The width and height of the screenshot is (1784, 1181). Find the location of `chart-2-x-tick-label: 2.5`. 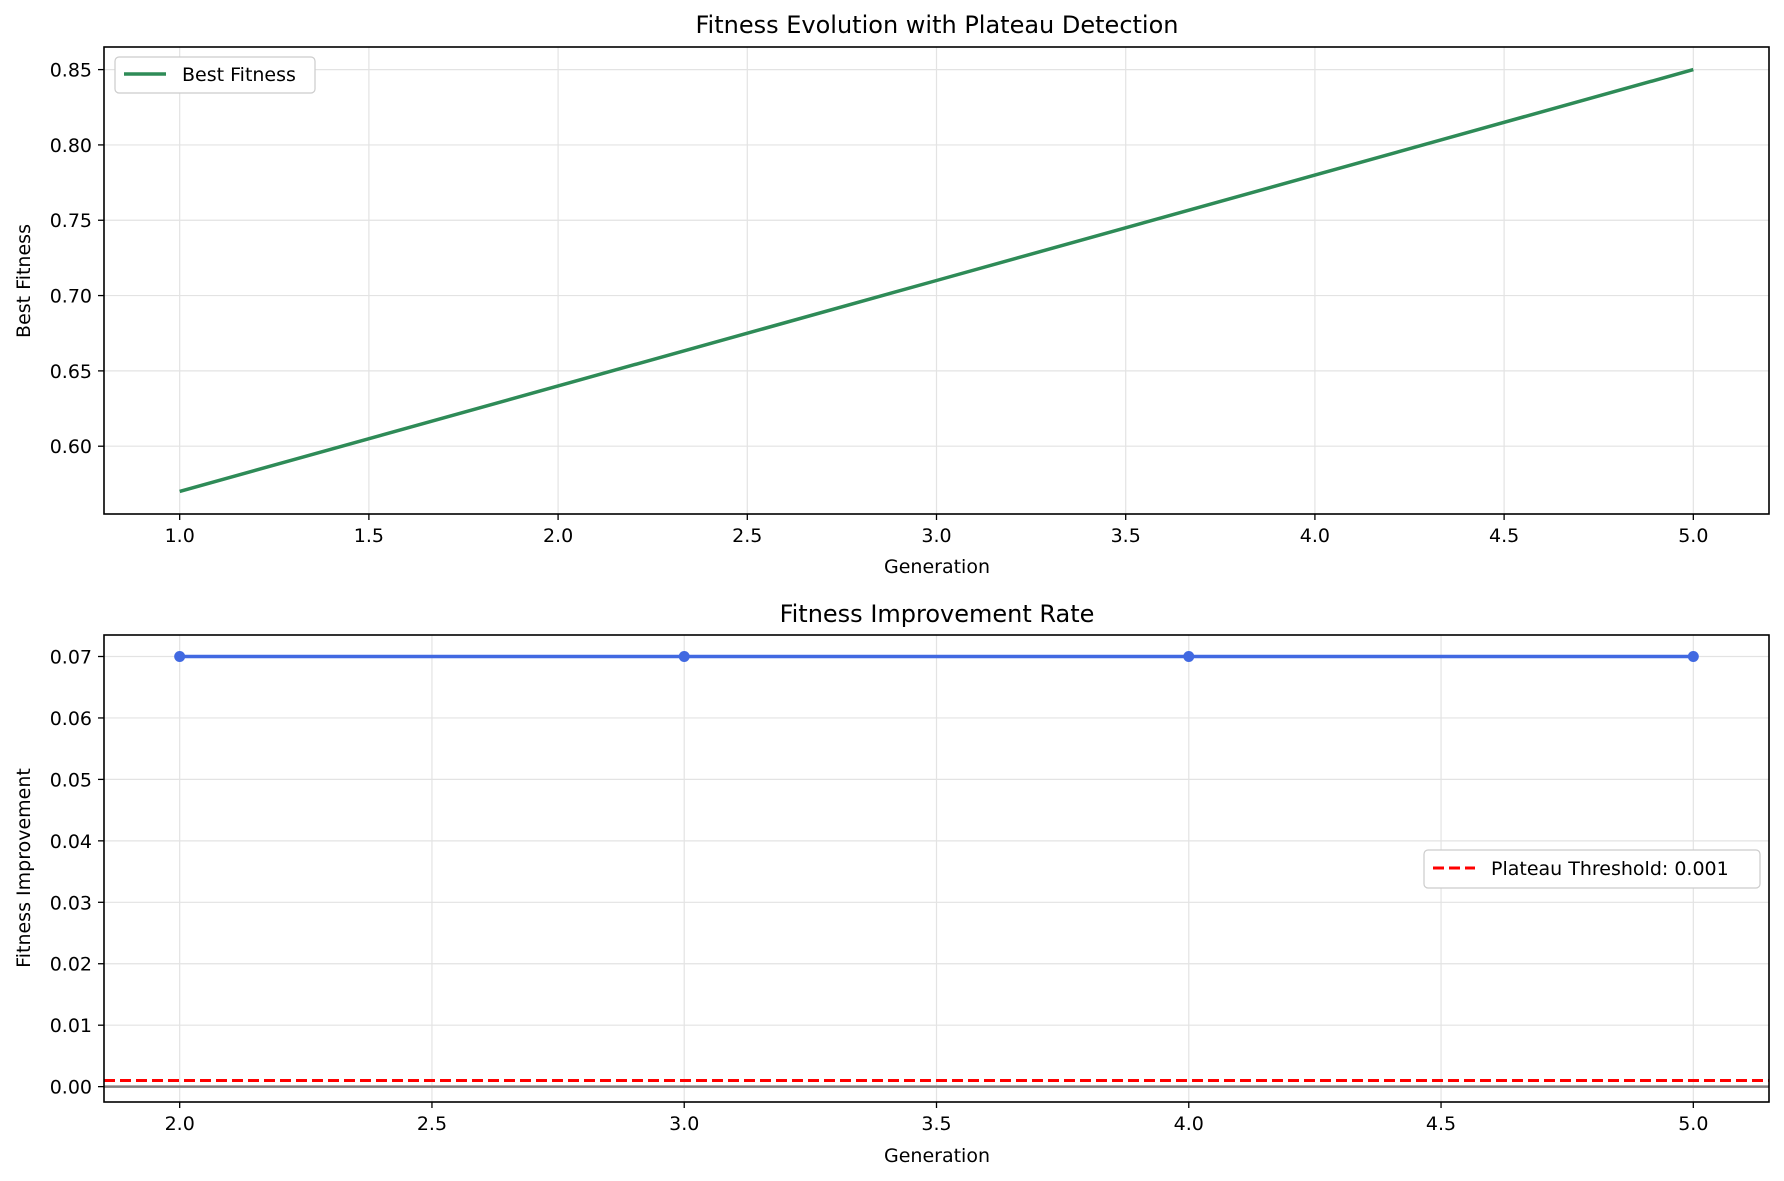

chart-2-x-tick-label: 2.5 is located at coordinates (432, 1124).